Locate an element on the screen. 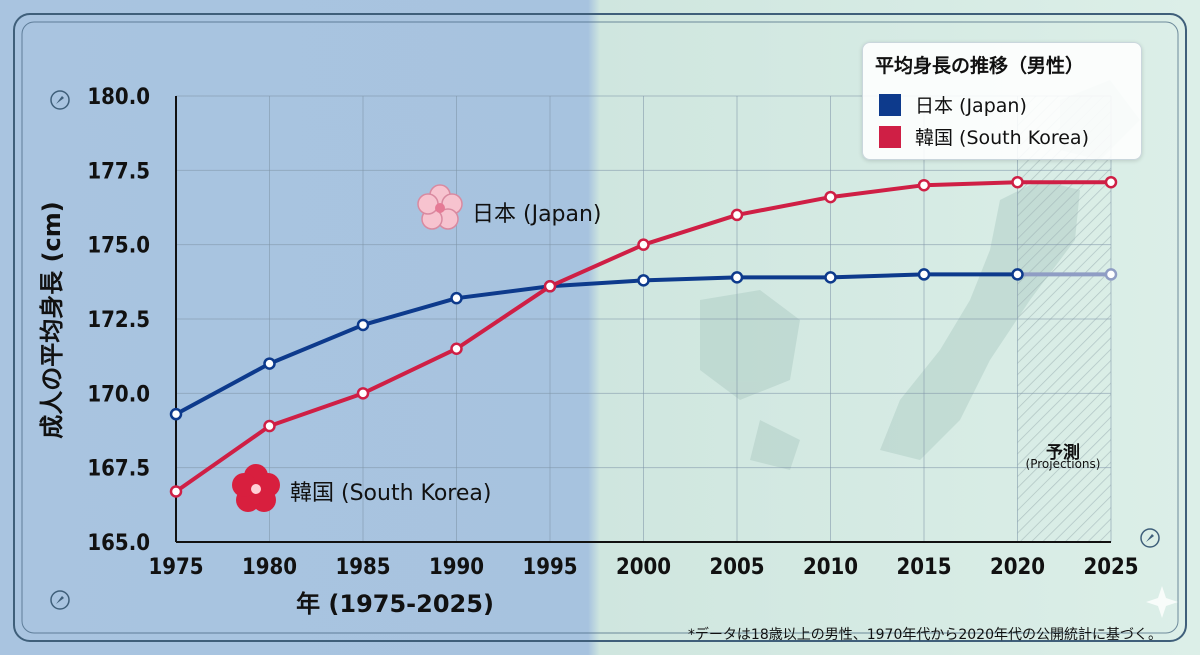  x-tick-label: 2010 is located at coordinates (830, 567).